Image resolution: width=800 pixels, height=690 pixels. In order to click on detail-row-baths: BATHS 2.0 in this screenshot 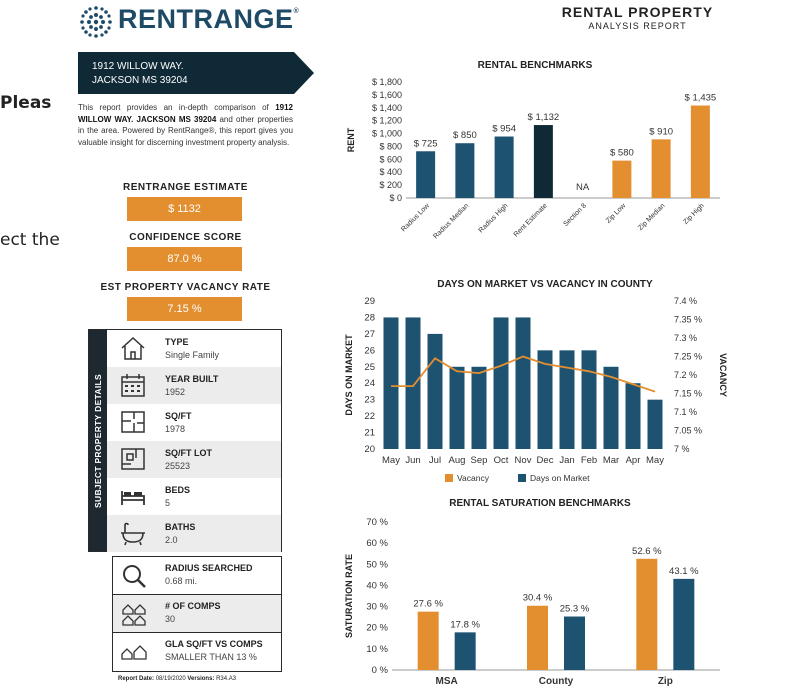, I will do `click(194, 533)`.